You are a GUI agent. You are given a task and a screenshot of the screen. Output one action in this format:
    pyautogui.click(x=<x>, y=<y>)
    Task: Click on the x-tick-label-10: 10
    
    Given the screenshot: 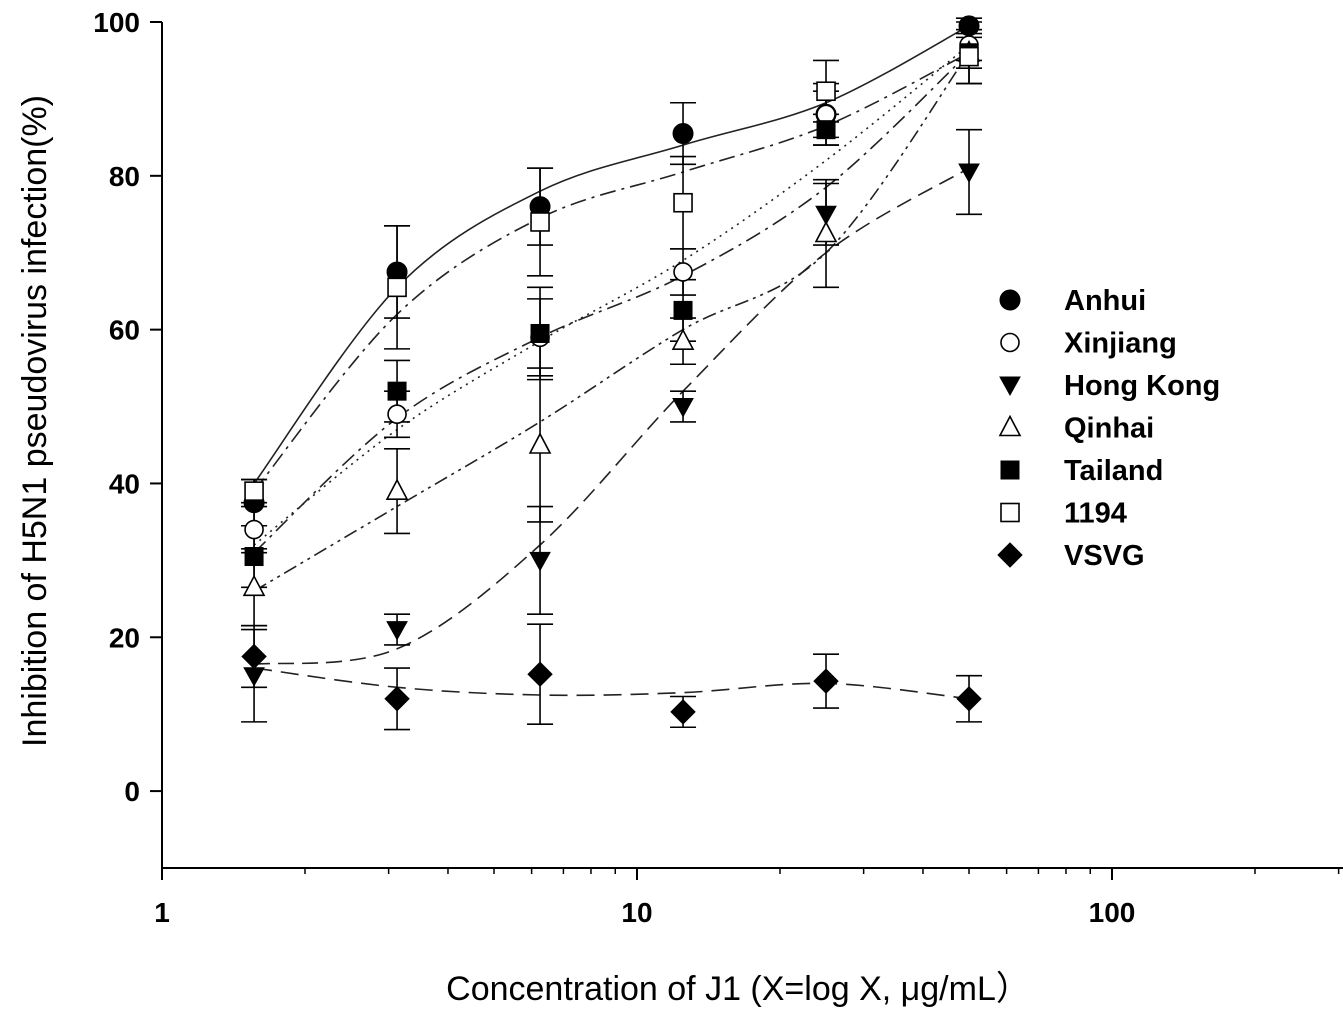 What is the action you would take?
    pyautogui.click(x=636, y=912)
    